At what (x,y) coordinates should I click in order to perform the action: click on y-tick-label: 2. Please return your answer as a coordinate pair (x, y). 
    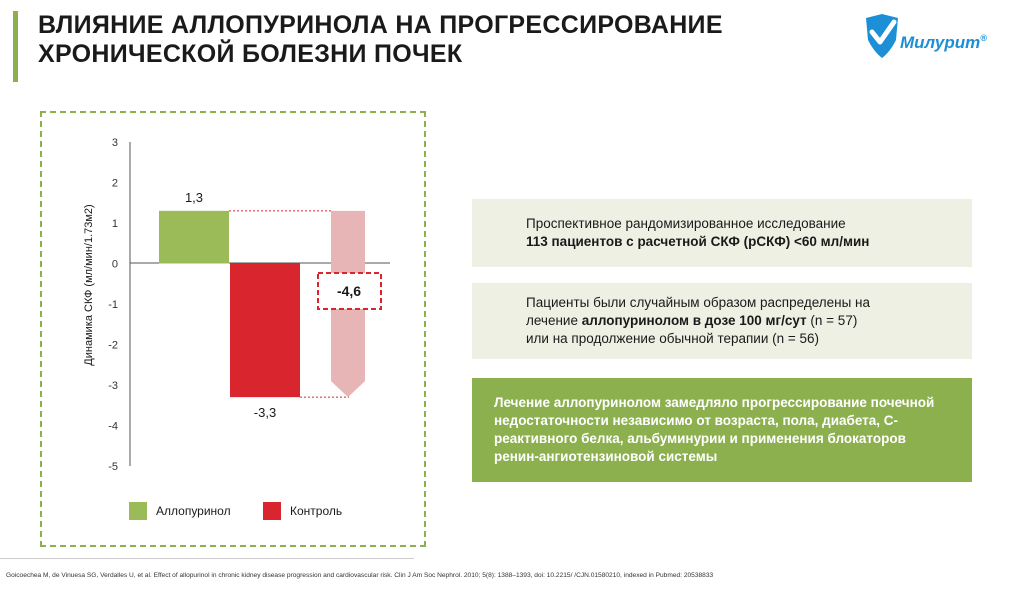
    Looking at the image, I should click on (115, 184).